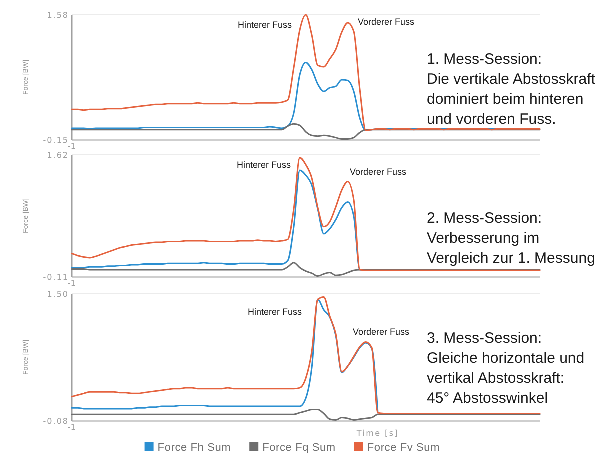 This screenshot has height=453, width=609. Describe the element at coordinates (58, 15) in the screenshot. I see `y-tick-label: 1.58` at that location.